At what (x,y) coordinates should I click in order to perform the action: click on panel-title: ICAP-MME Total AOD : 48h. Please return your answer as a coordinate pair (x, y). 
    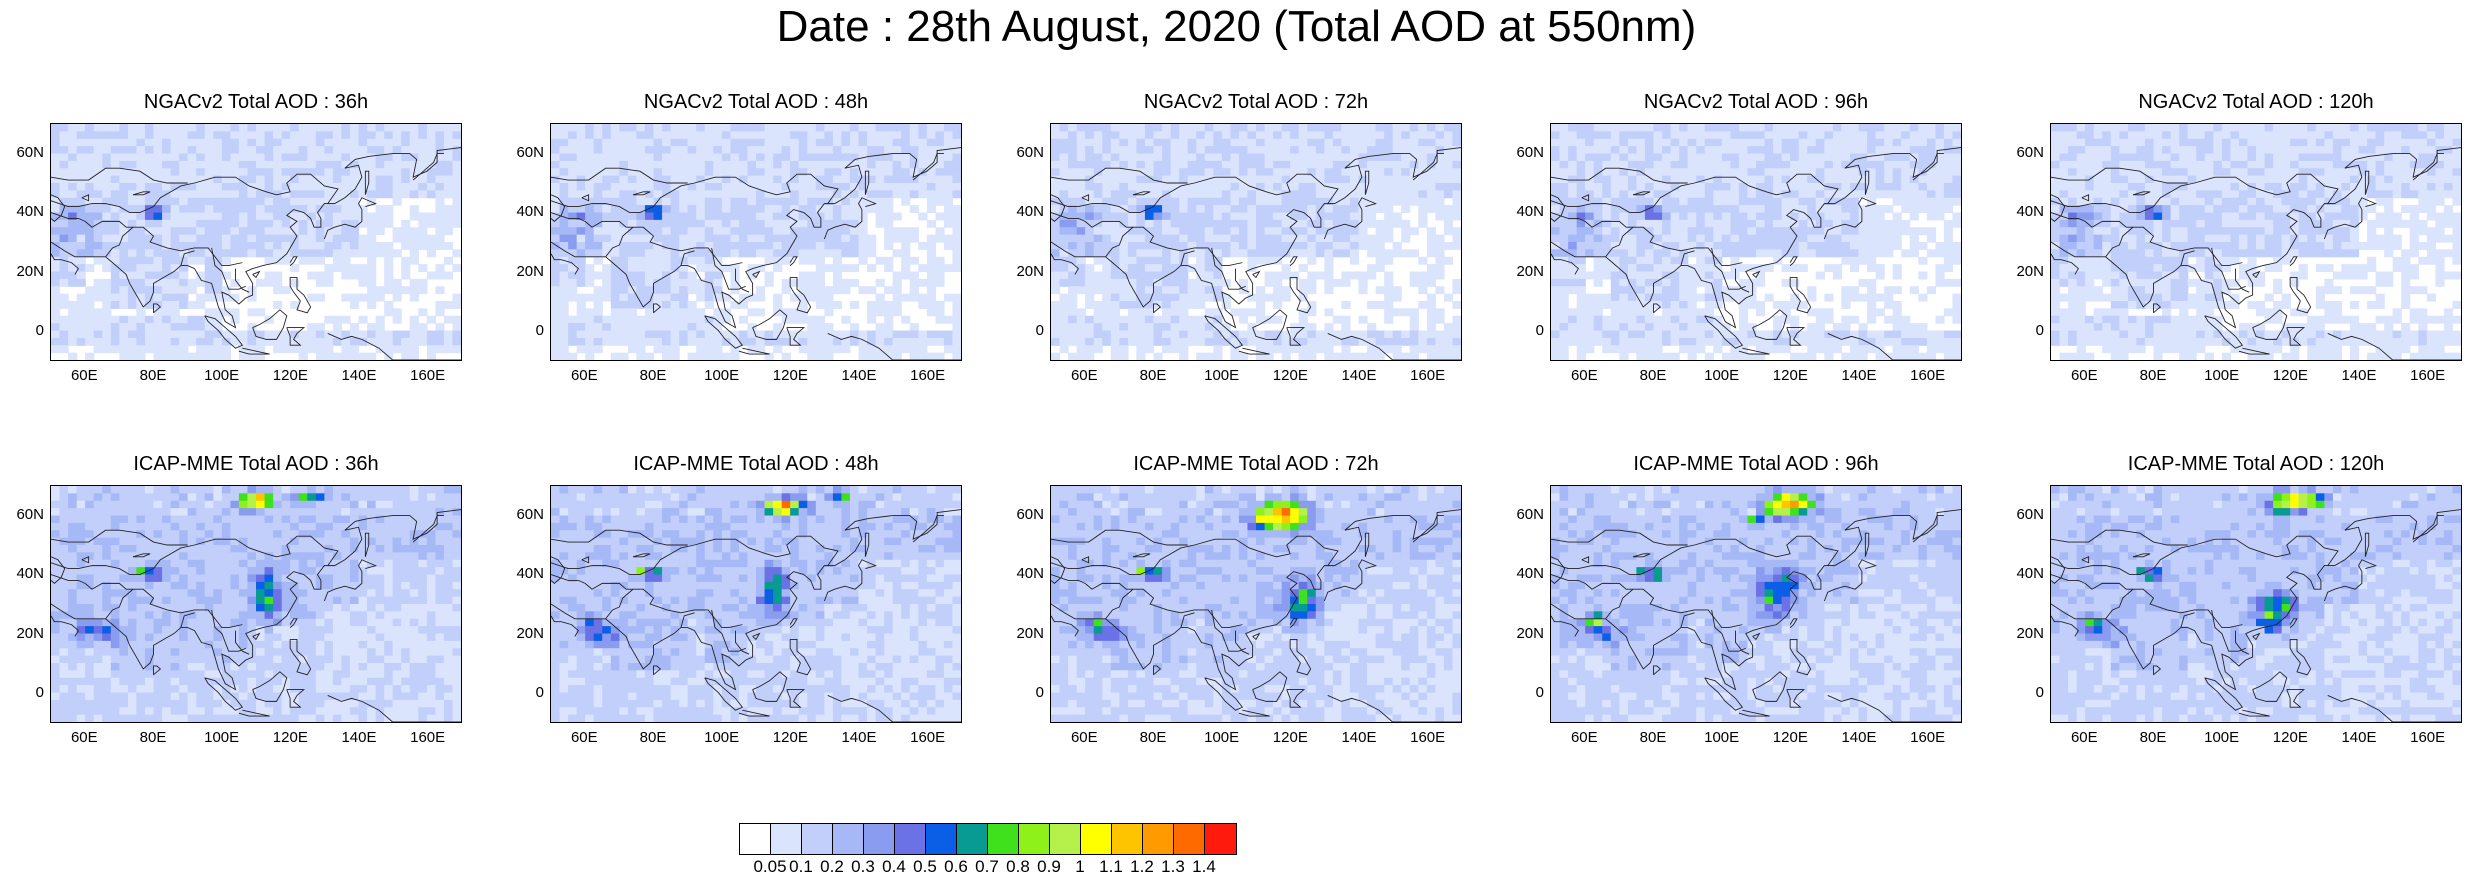
    Looking at the image, I should click on (756, 464).